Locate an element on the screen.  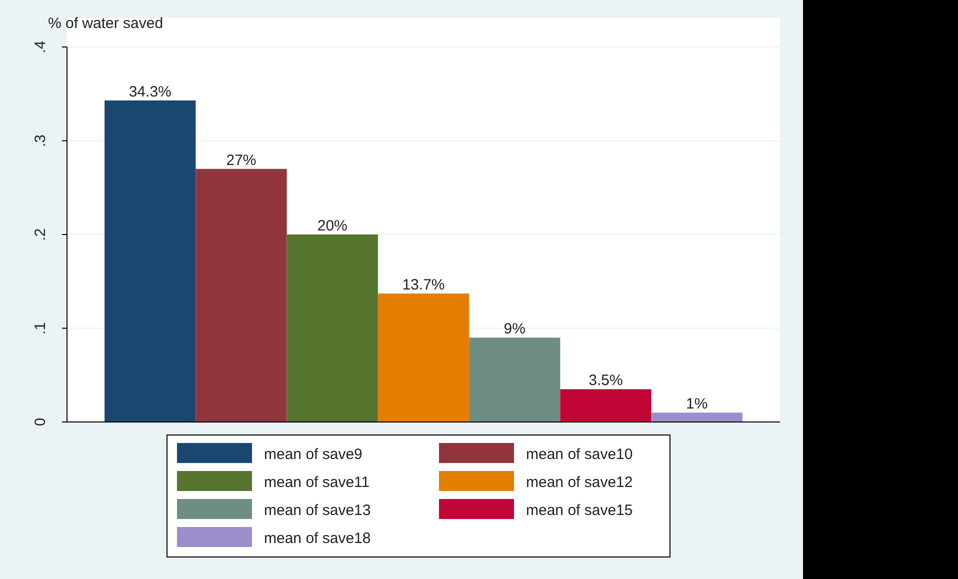
legend-label: mean of save15 is located at coordinates (579, 510).